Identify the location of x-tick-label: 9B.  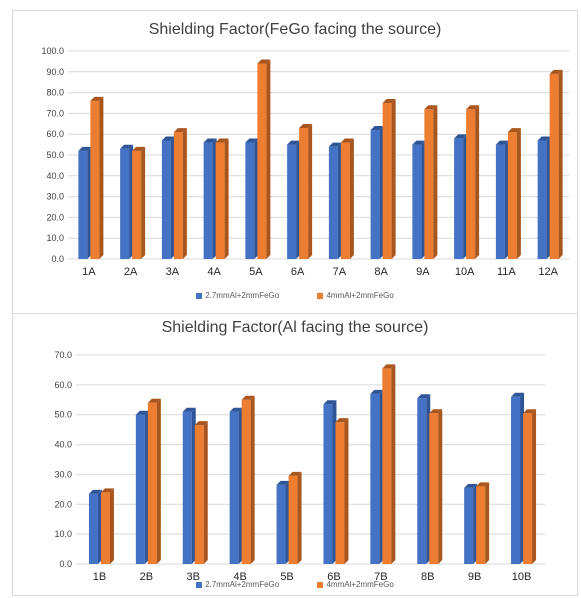
(474, 577).